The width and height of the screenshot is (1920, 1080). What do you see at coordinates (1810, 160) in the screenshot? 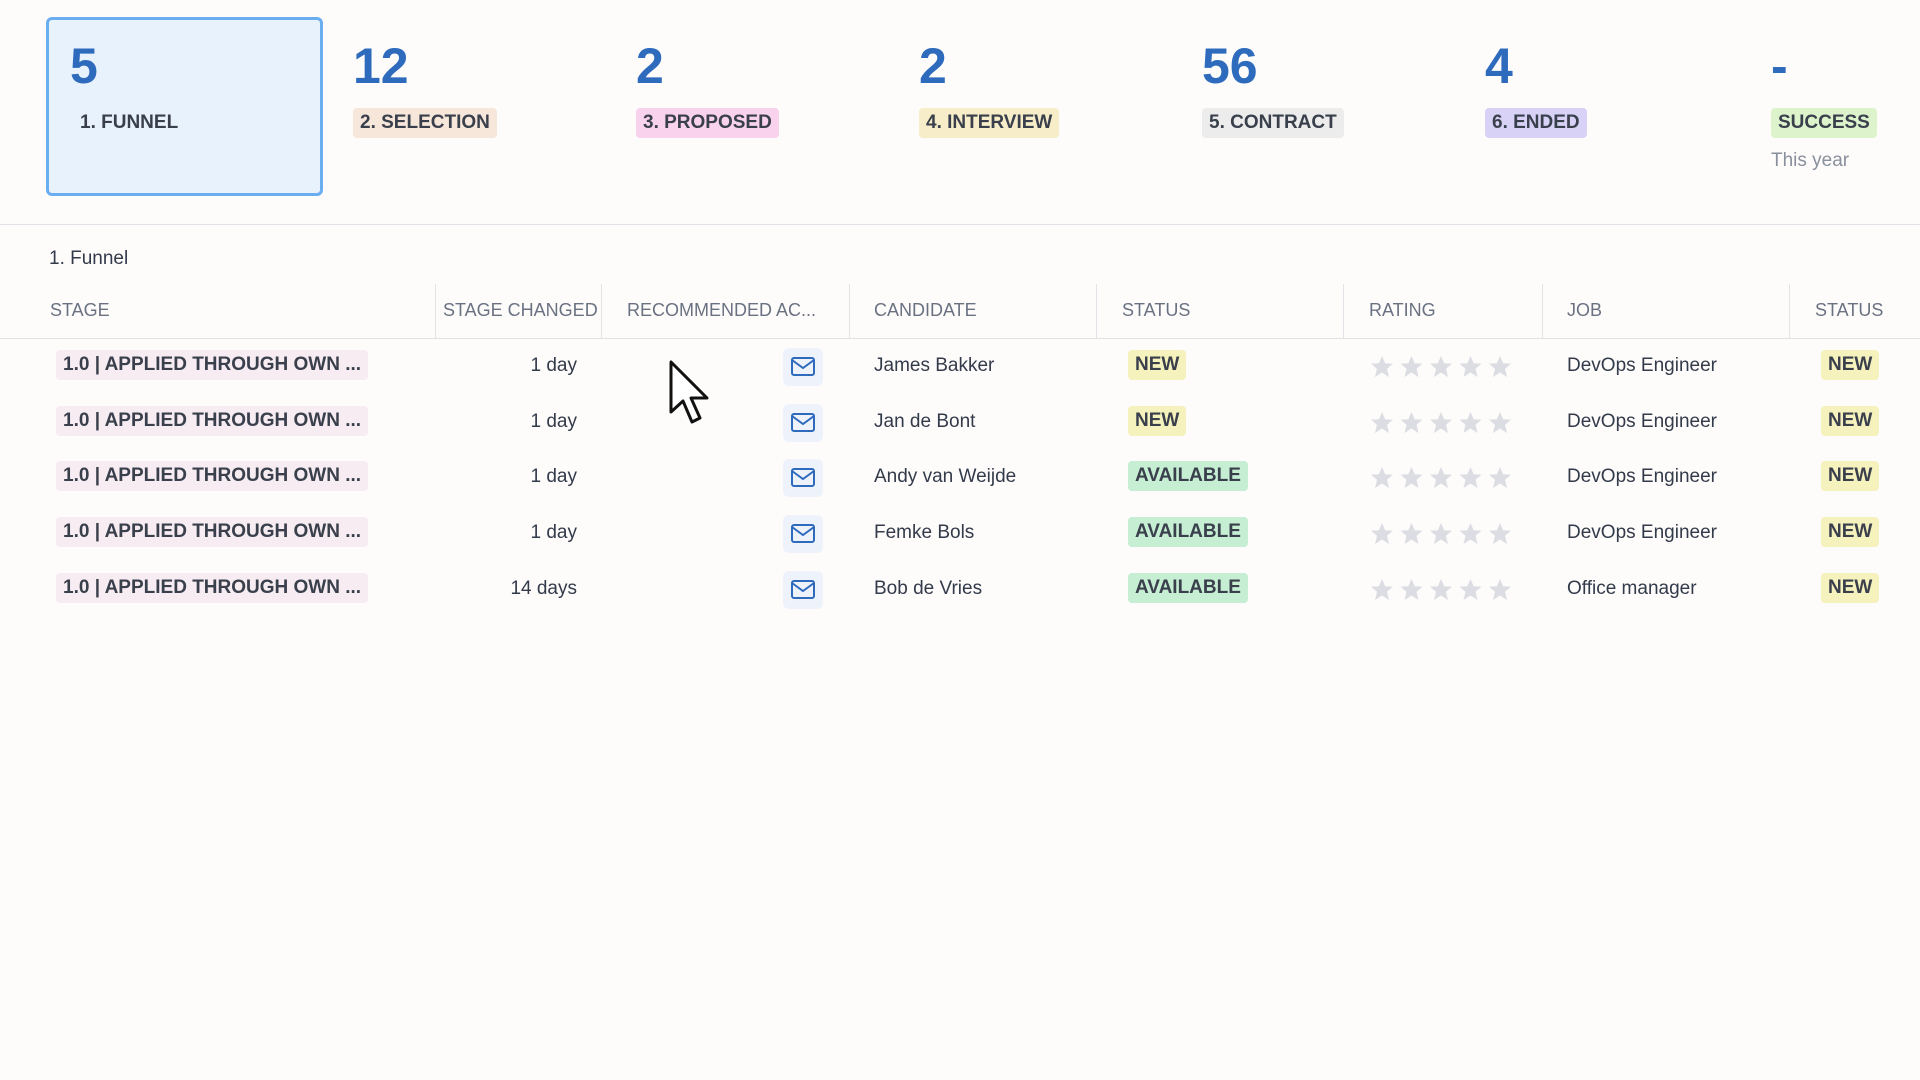
I see `success-period: This year` at bounding box center [1810, 160].